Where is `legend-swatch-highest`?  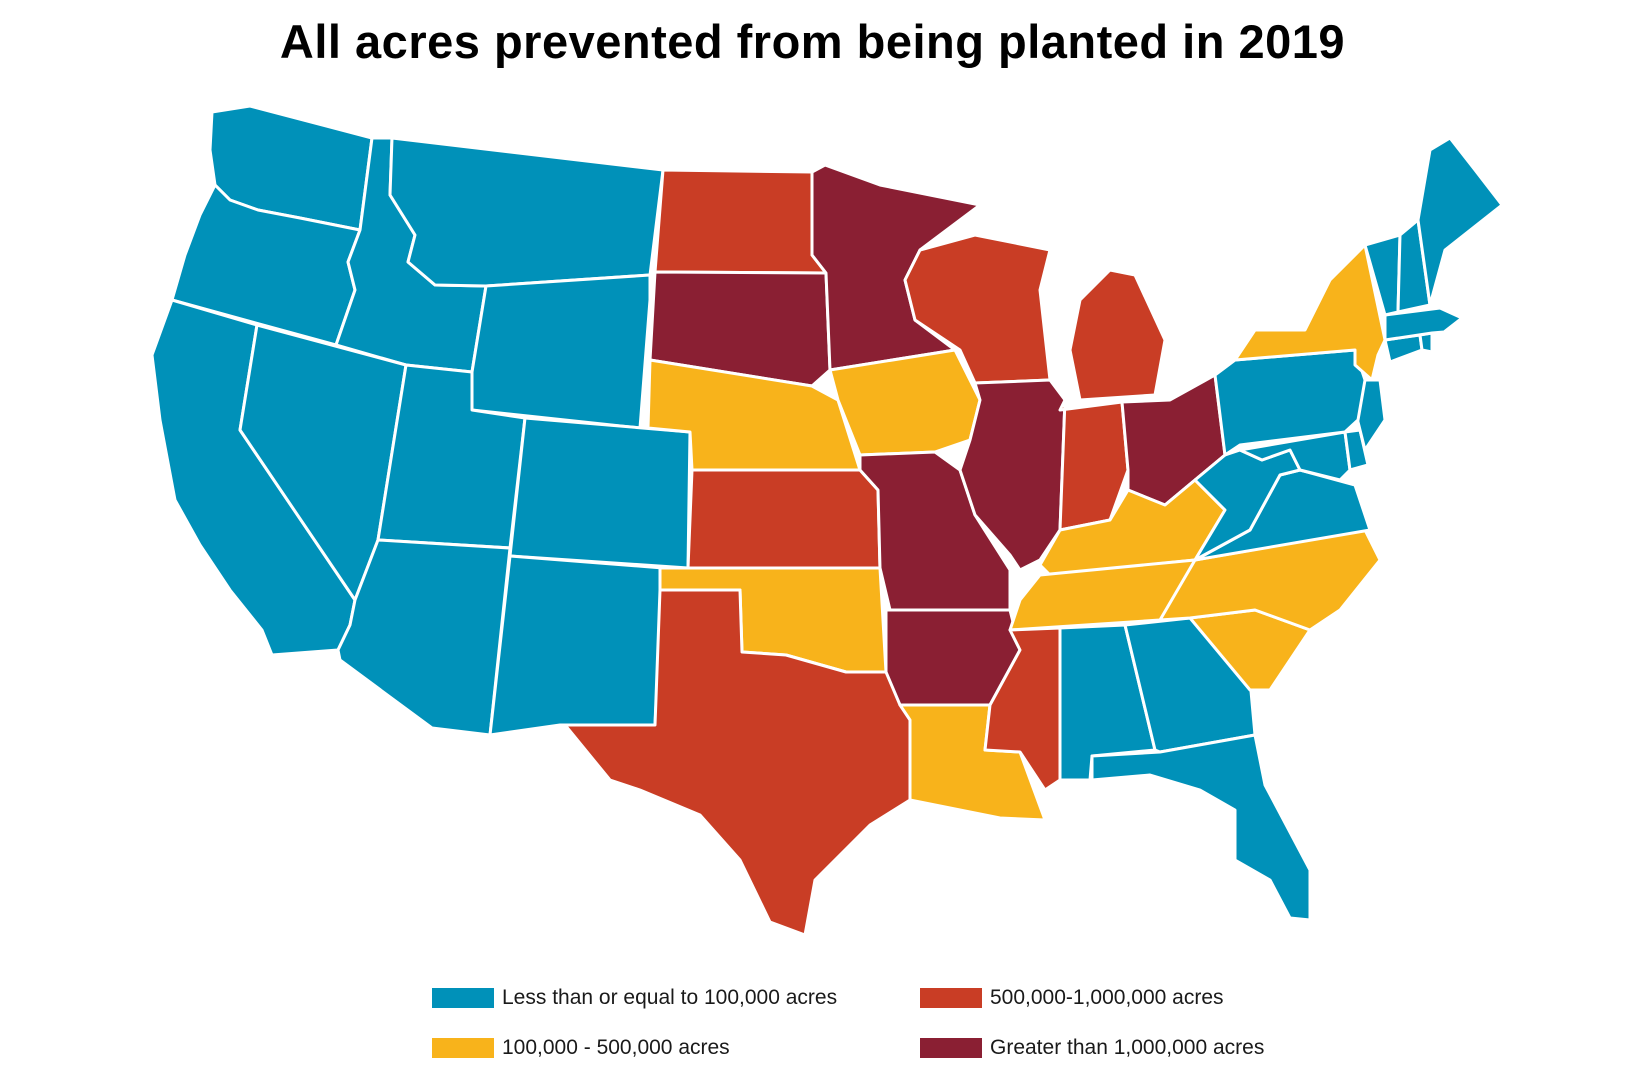
legend-swatch-highest is located at coordinates (951, 1048).